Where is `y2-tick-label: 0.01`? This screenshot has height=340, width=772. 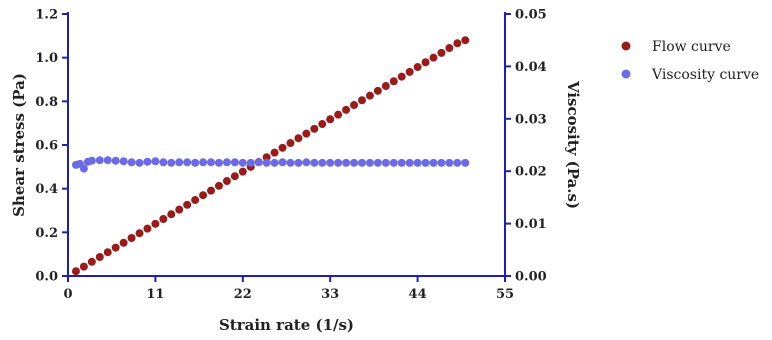
y2-tick-label: 0.01 is located at coordinates (531, 224).